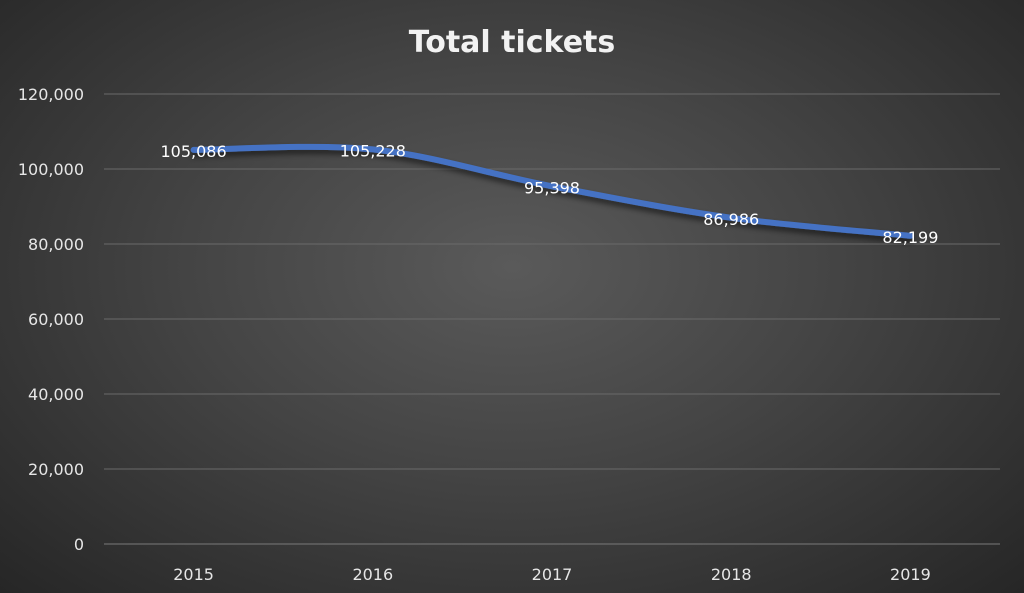  I want to click on x-tick-label: 2016, so click(372, 574).